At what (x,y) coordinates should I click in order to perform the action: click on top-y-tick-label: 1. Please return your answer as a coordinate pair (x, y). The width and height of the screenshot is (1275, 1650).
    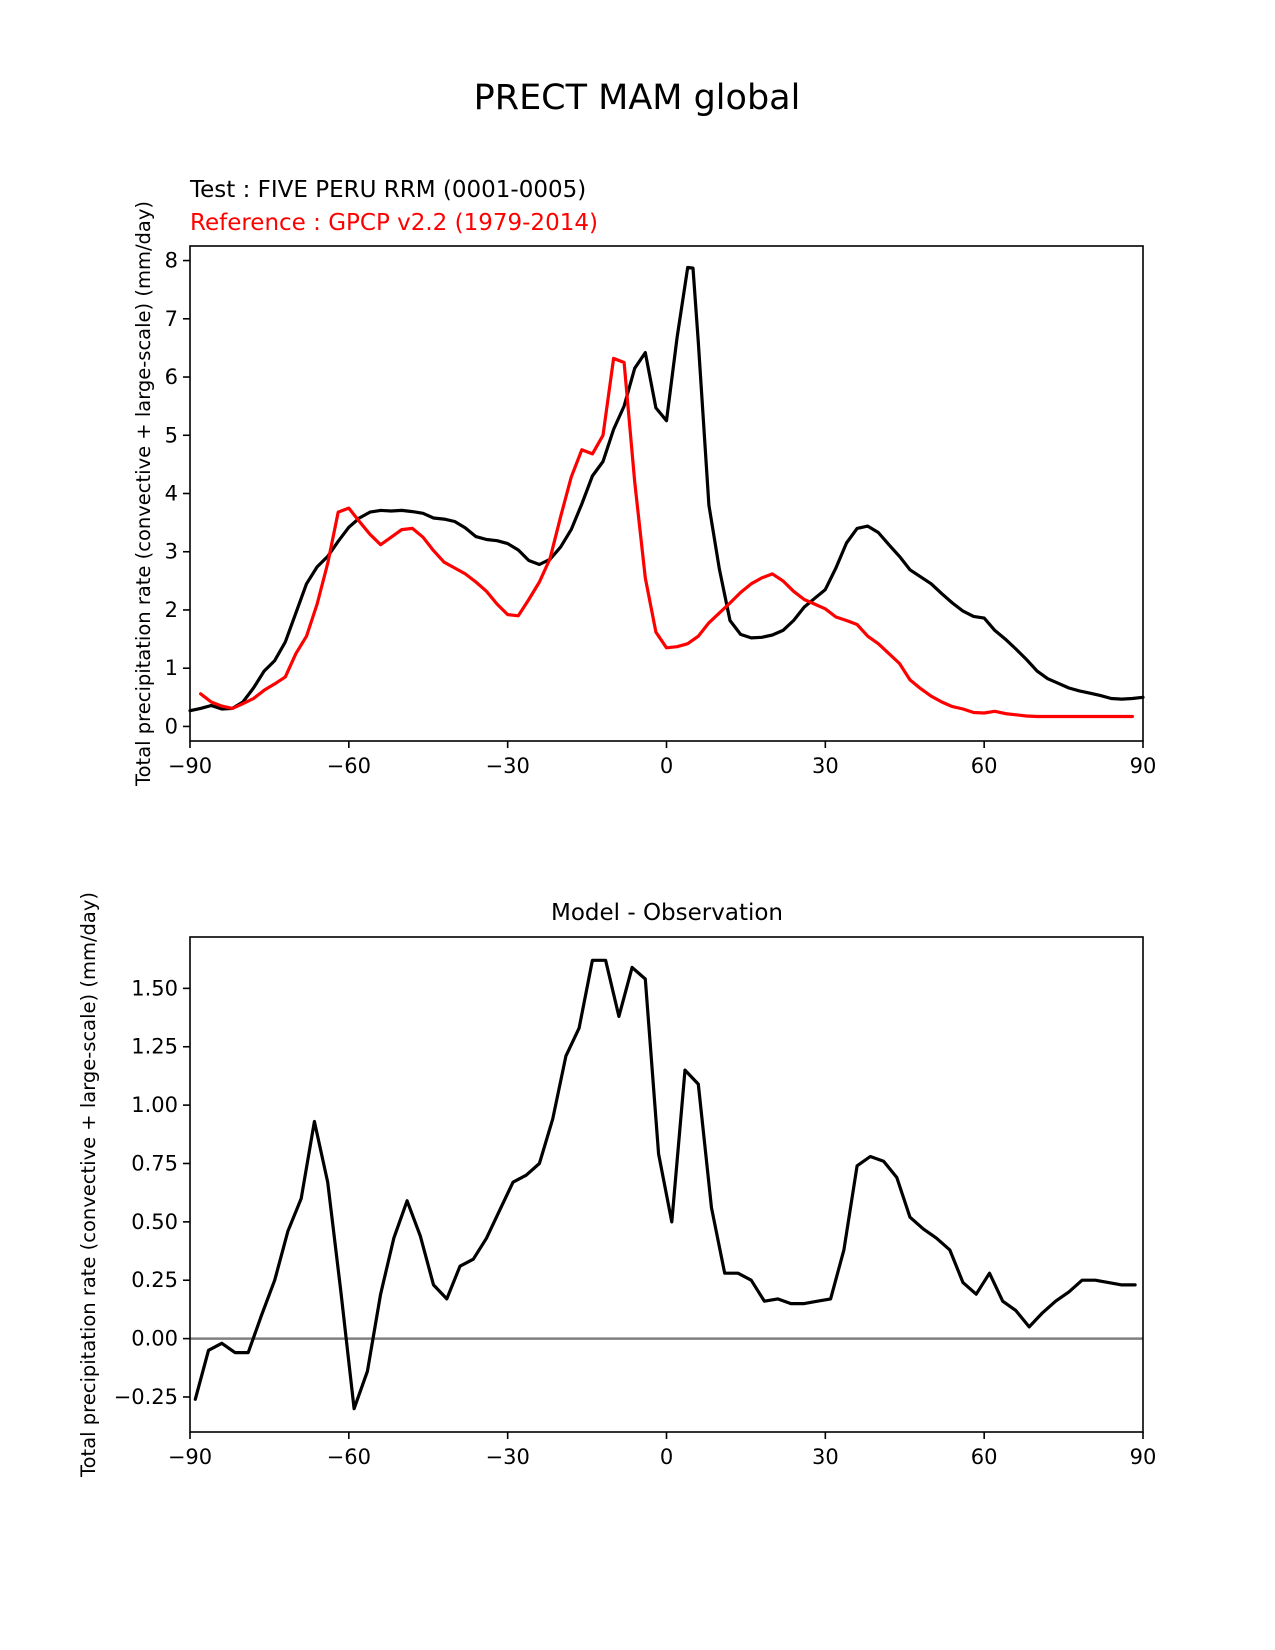
    Looking at the image, I should click on (171, 668).